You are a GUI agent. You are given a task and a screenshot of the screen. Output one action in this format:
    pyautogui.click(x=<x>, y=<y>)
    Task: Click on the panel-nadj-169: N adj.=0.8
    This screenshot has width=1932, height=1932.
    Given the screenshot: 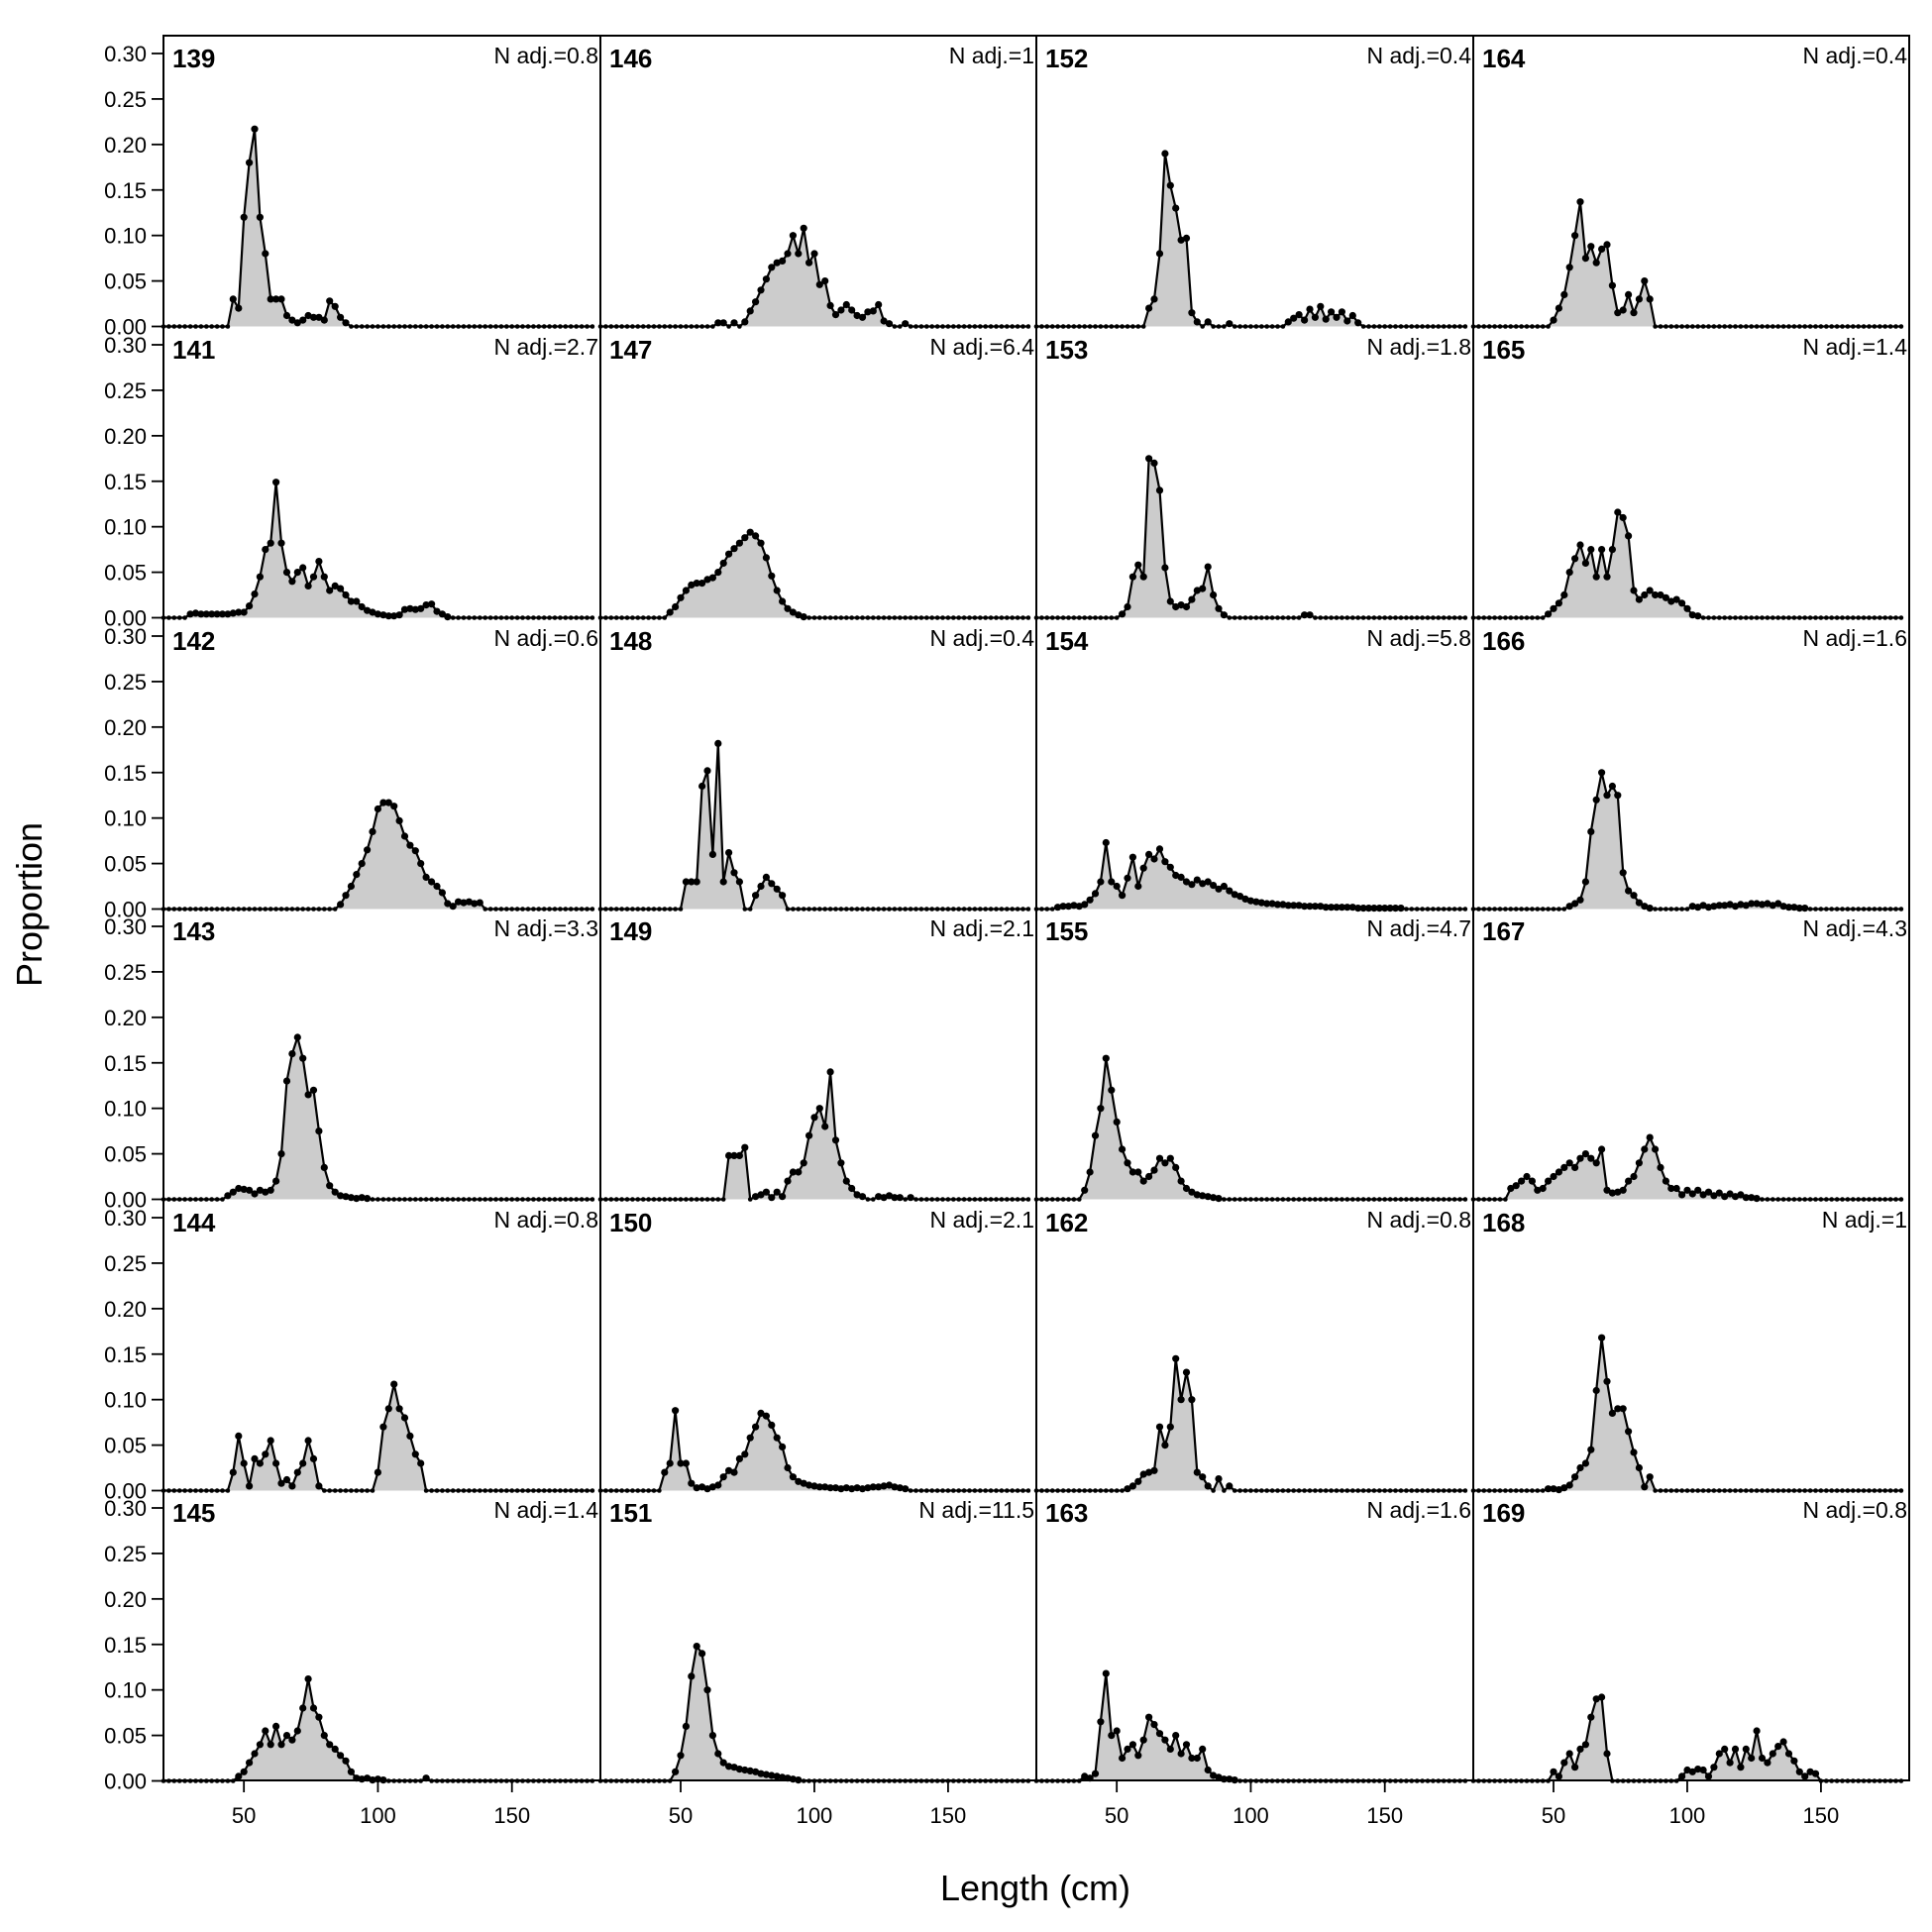 What is the action you would take?
    pyautogui.click(x=1856, y=1510)
    